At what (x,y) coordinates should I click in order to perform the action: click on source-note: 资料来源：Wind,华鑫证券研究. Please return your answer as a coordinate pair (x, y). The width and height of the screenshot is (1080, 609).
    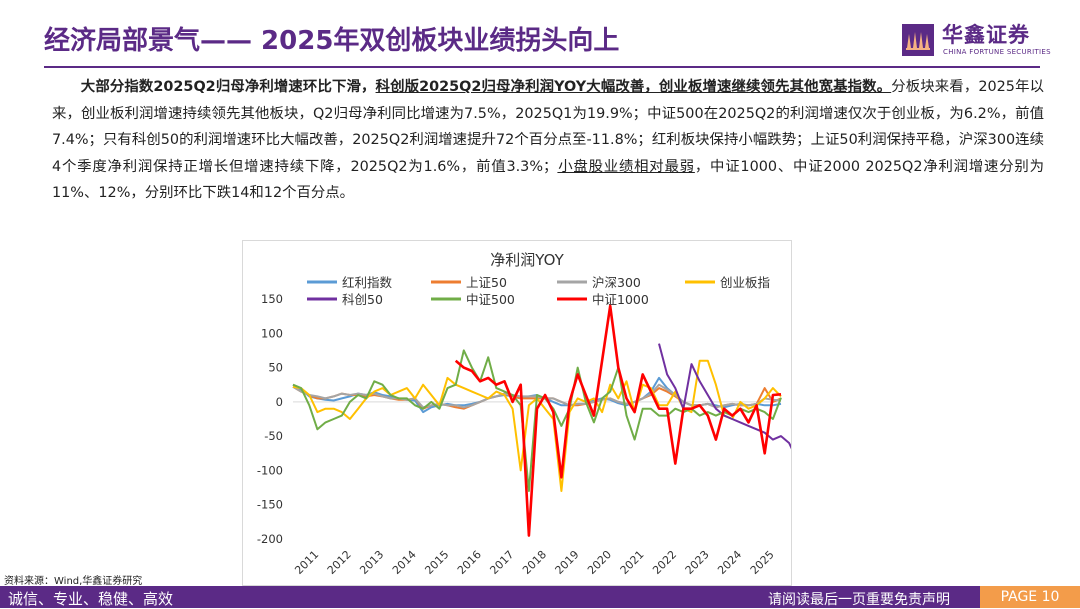
    Looking at the image, I should click on (73, 581).